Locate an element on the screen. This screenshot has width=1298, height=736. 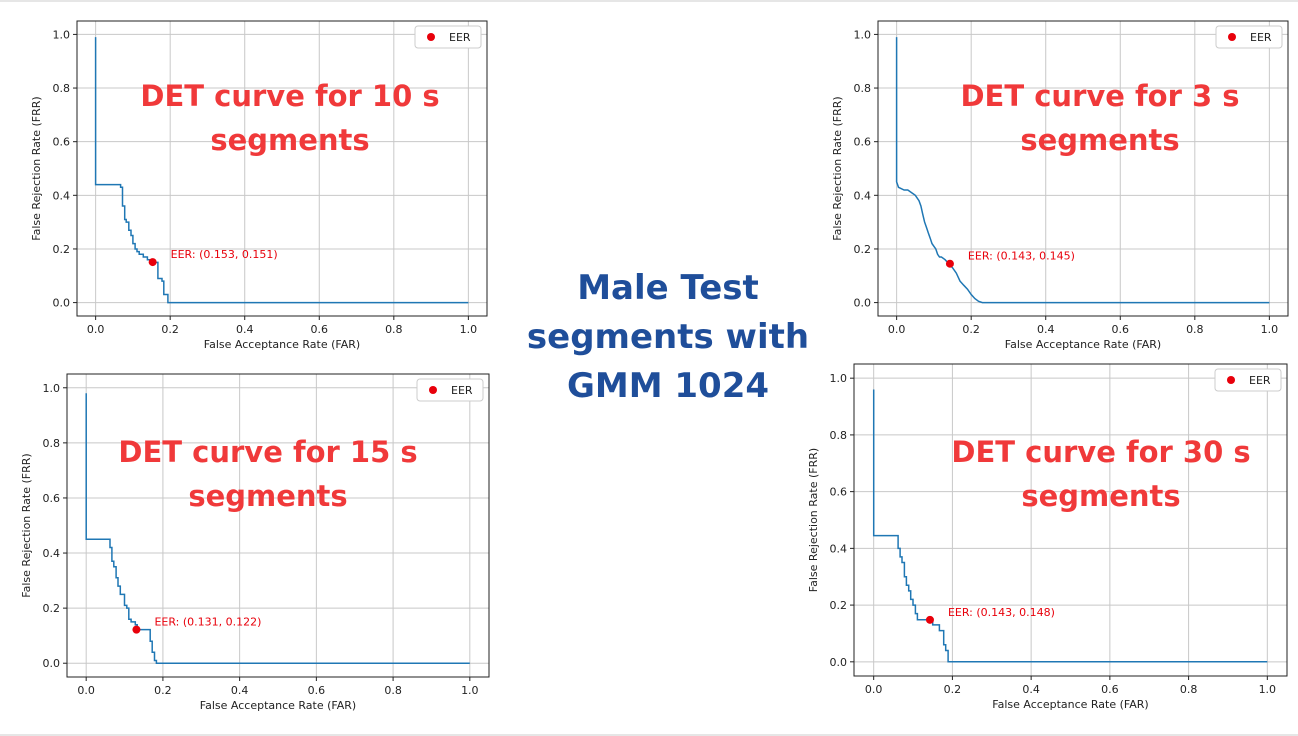
overlay-title-line-1: DET curve for 30 s is located at coordinates (1100, 452).